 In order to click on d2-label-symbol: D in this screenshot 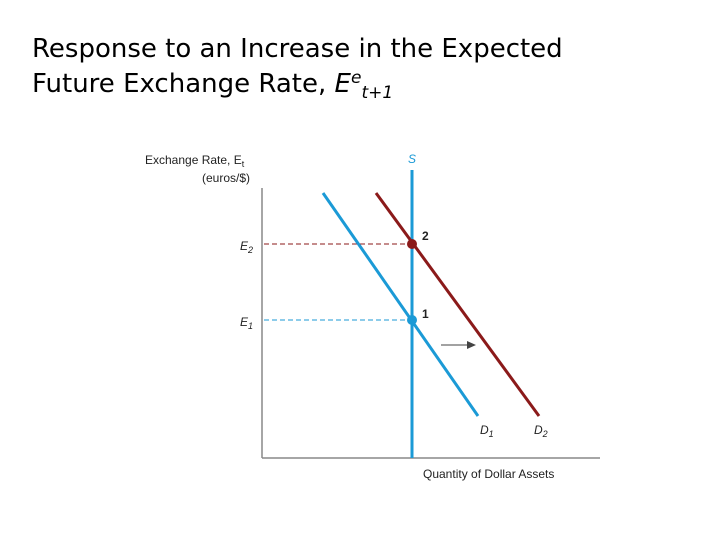, I will do `click(538, 430)`.